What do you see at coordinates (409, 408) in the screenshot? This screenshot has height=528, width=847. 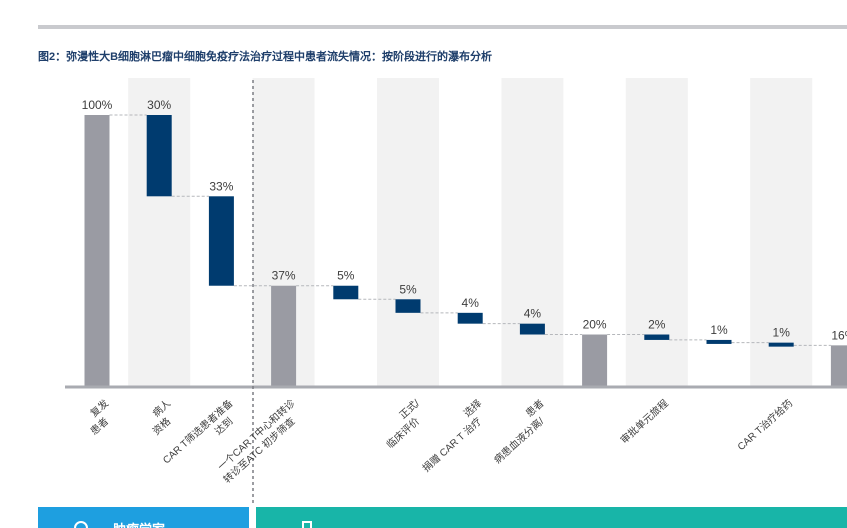 I see `category-label: 正式/` at bounding box center [409, 408].